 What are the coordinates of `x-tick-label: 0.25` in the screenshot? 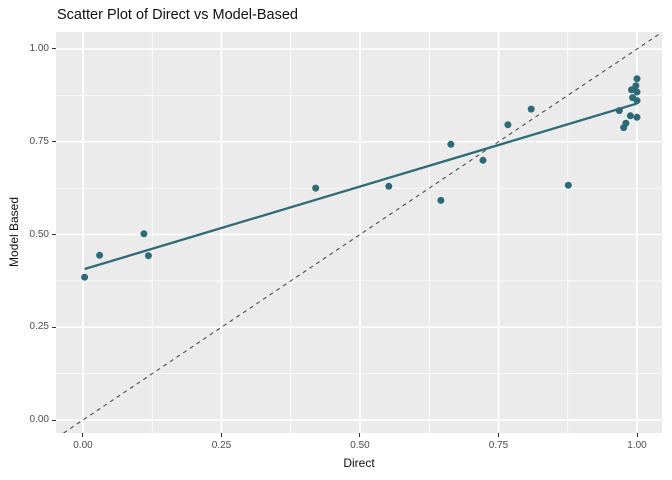 It's located at (221, 445).